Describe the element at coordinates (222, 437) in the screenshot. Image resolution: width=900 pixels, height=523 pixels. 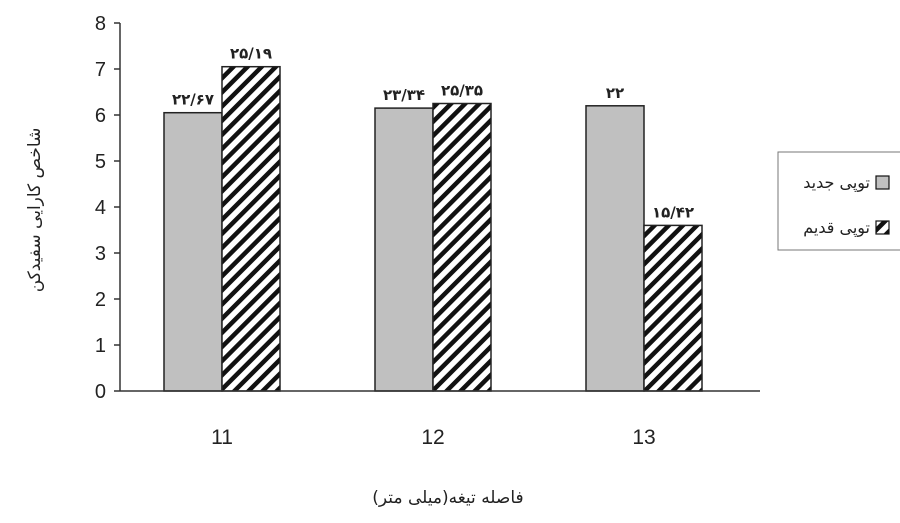
I see `x-category-label: 11` at that location.